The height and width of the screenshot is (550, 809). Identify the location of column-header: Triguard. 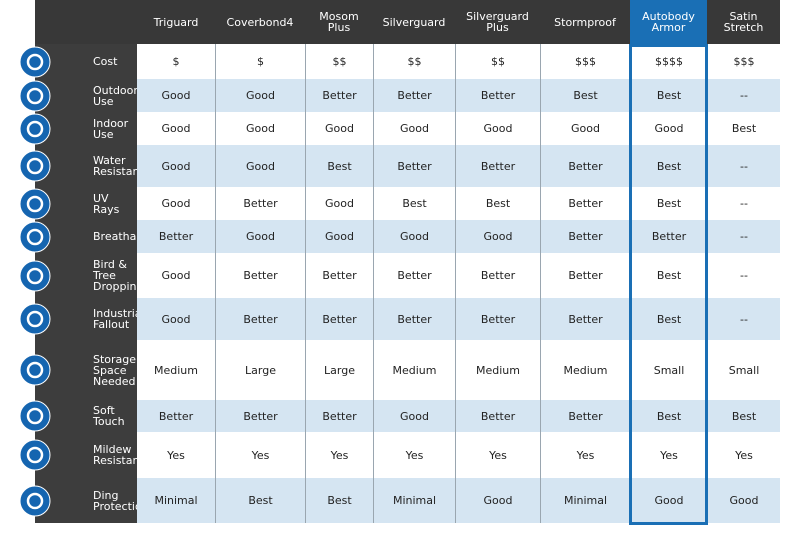
(176, 22).